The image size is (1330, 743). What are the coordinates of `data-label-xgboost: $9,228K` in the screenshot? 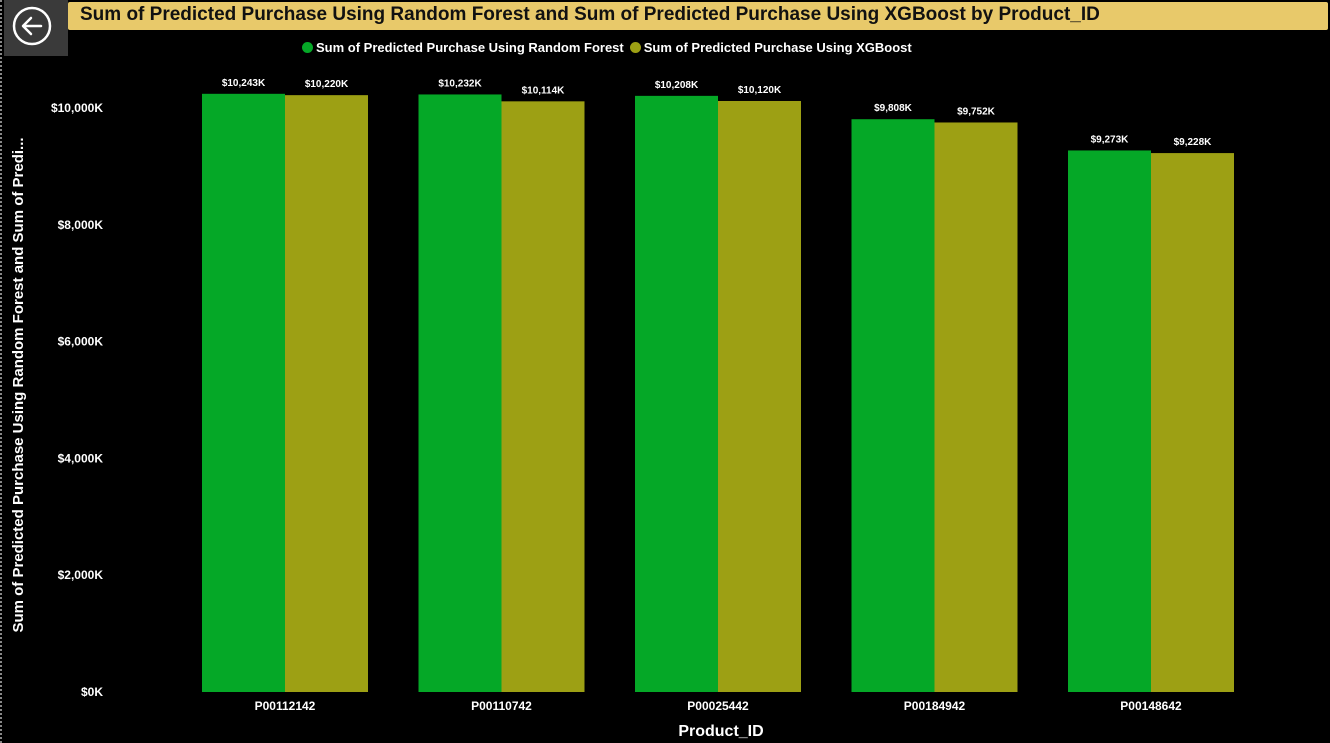 It's located at (1193, 142).